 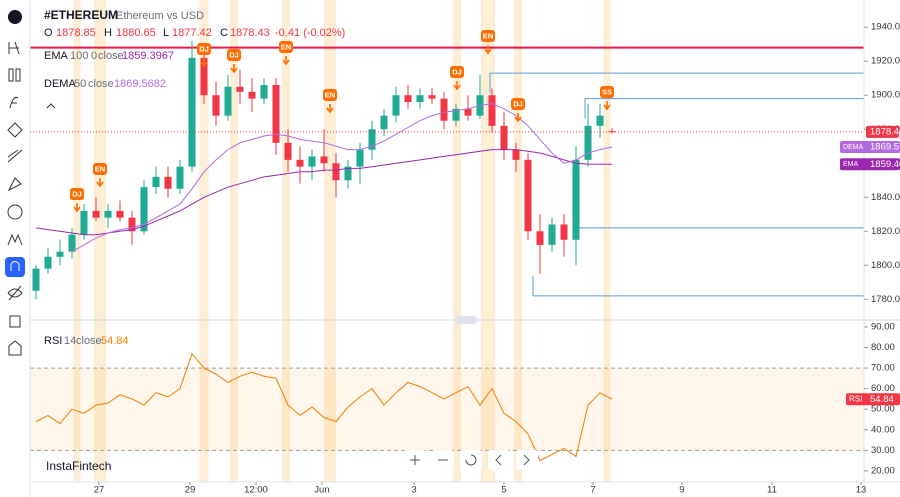 What do you see at coordinates (14, 103) in the screenshot?
I see `fib-icon` at bounding box center [14, 103].